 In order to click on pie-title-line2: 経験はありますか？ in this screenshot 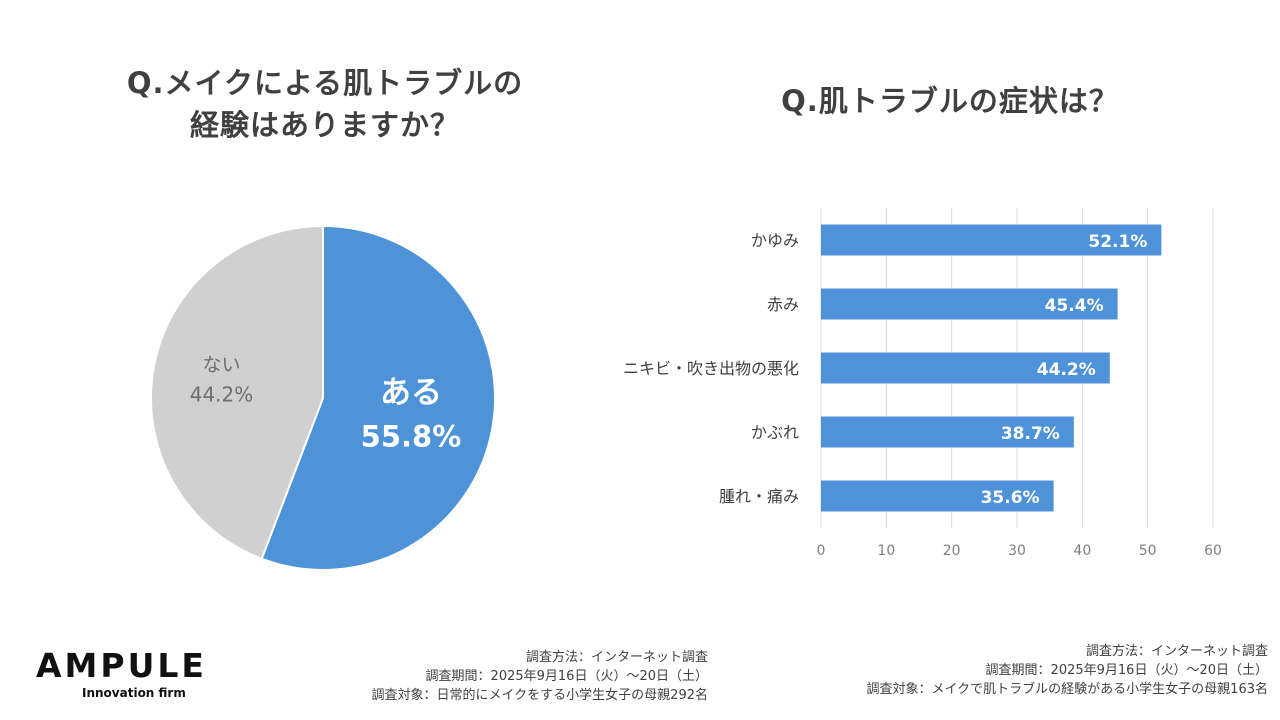, I will do `click(324, 125)`.